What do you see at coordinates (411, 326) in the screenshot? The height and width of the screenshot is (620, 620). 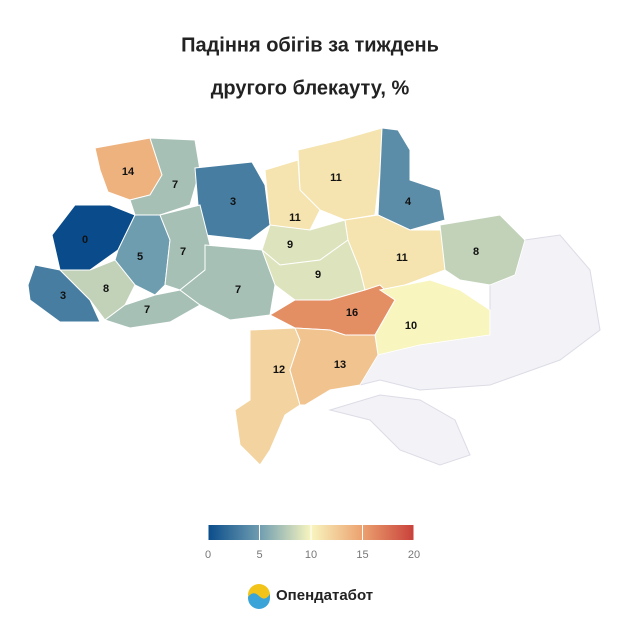 I see `region-label: 10` at bounding box center [411, 326].